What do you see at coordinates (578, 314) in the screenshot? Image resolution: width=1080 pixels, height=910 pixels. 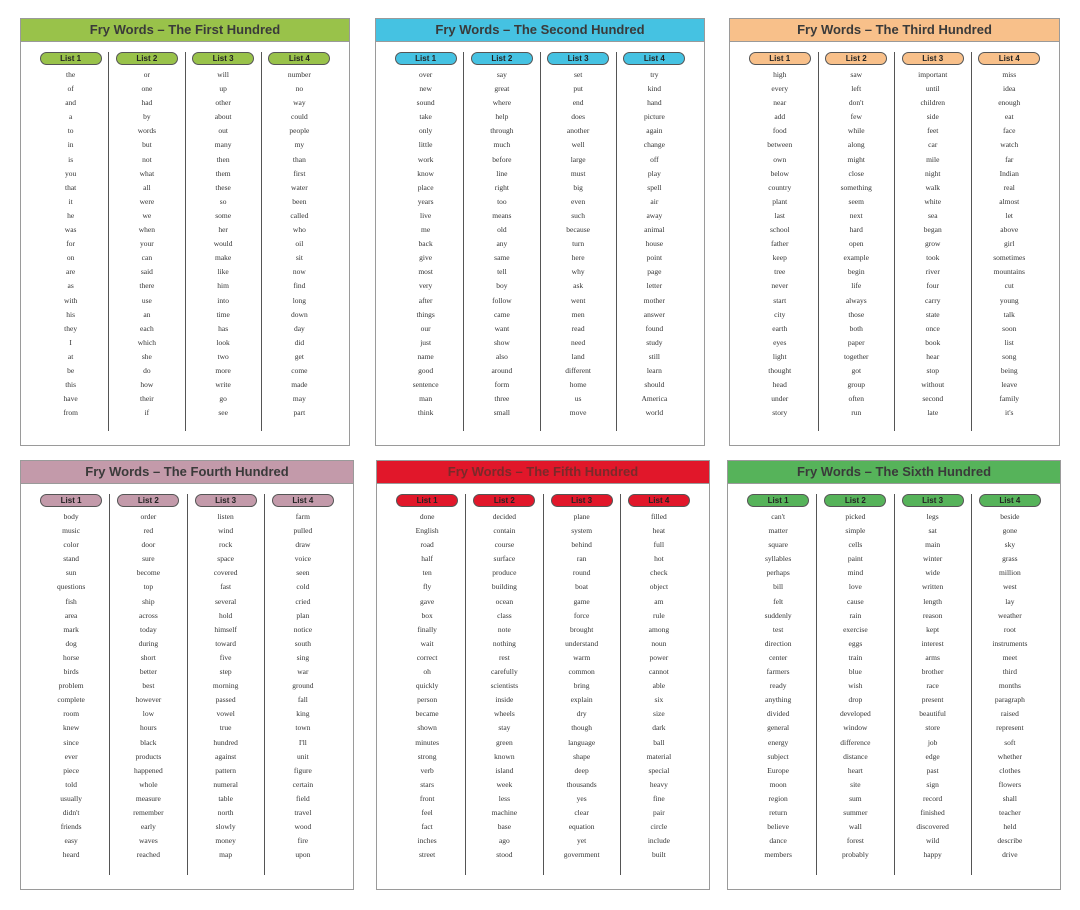 I see `word-item: men` at bounding box center [578, 314].